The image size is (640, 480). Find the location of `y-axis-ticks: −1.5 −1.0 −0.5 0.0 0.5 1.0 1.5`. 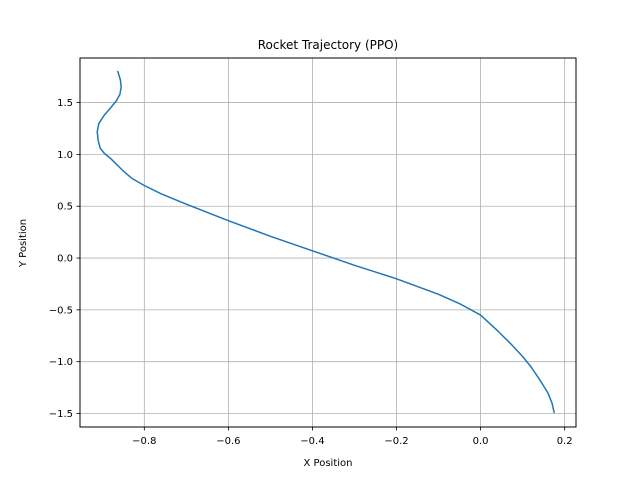

y-axis-ticks: −1.5 −1.0 −0.5 0.0 0.5 1.0 1.5 is located at coordinates (64, 259).